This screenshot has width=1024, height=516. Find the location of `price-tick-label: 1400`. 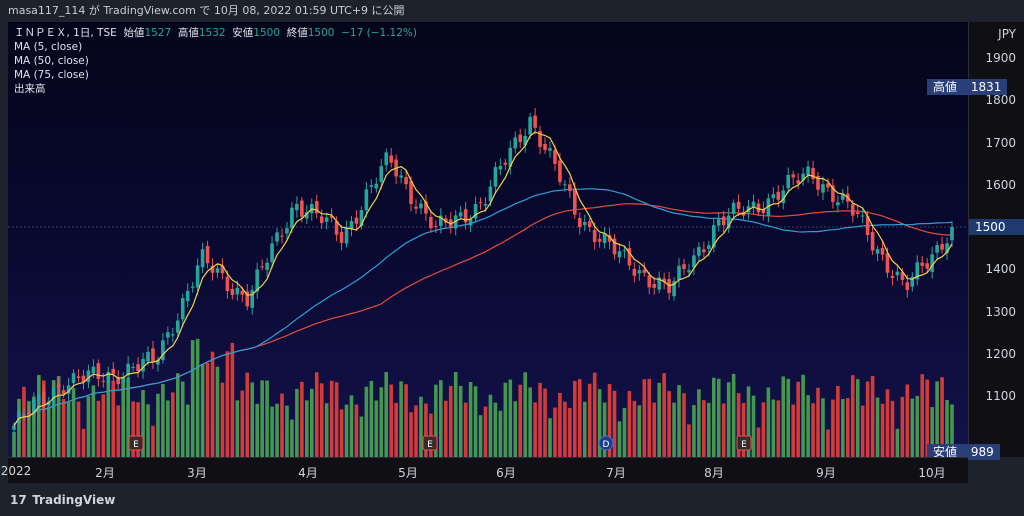

price-tick-label: 1400 is located at coordinates (1000, 269).